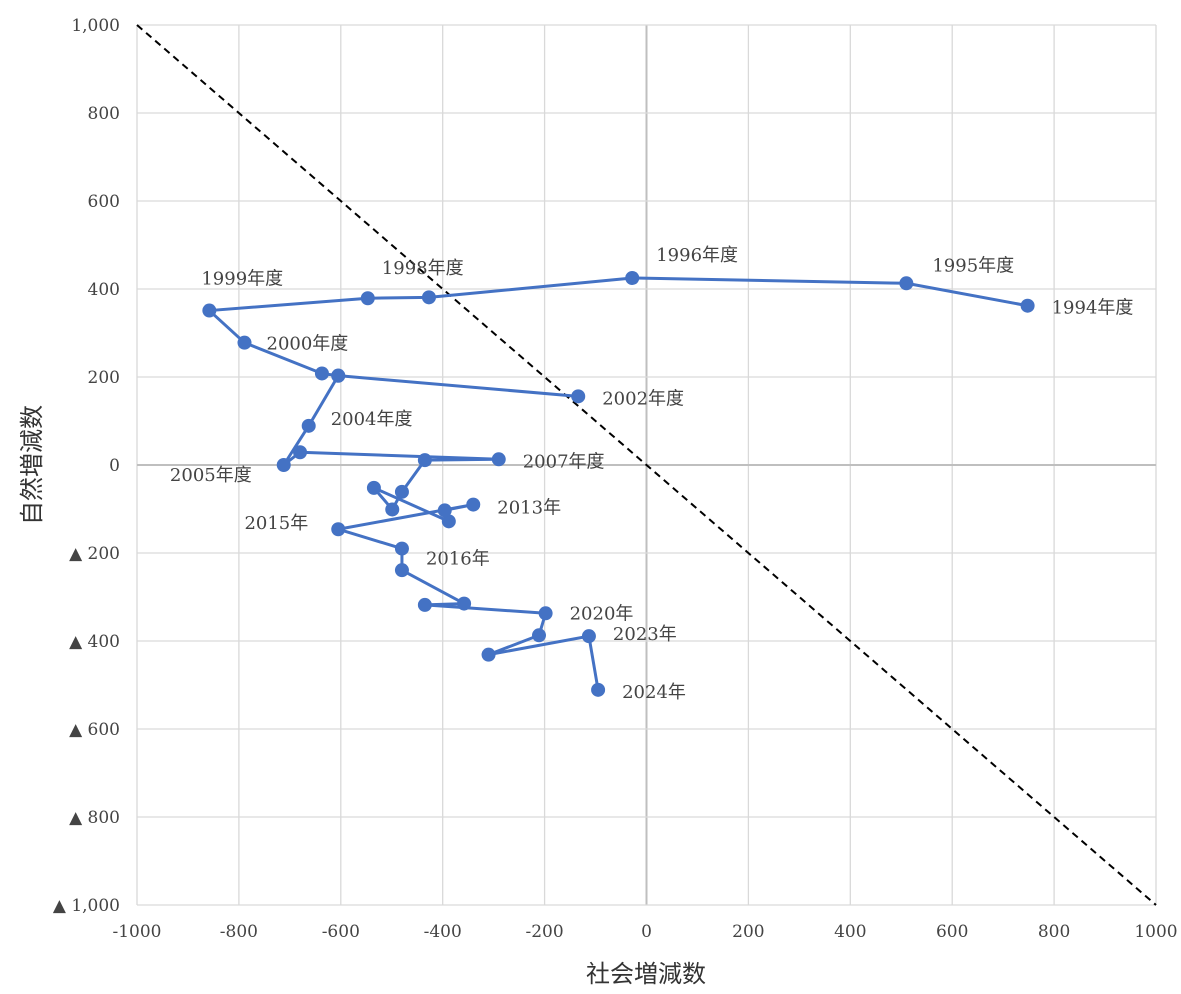 Image resolution: width=1181 pixels, height=994 pixels. What do you see at coordinates (104, 378) in the screenshot?
I see `y-tick-label: 200` at bounding box center [104, 378].